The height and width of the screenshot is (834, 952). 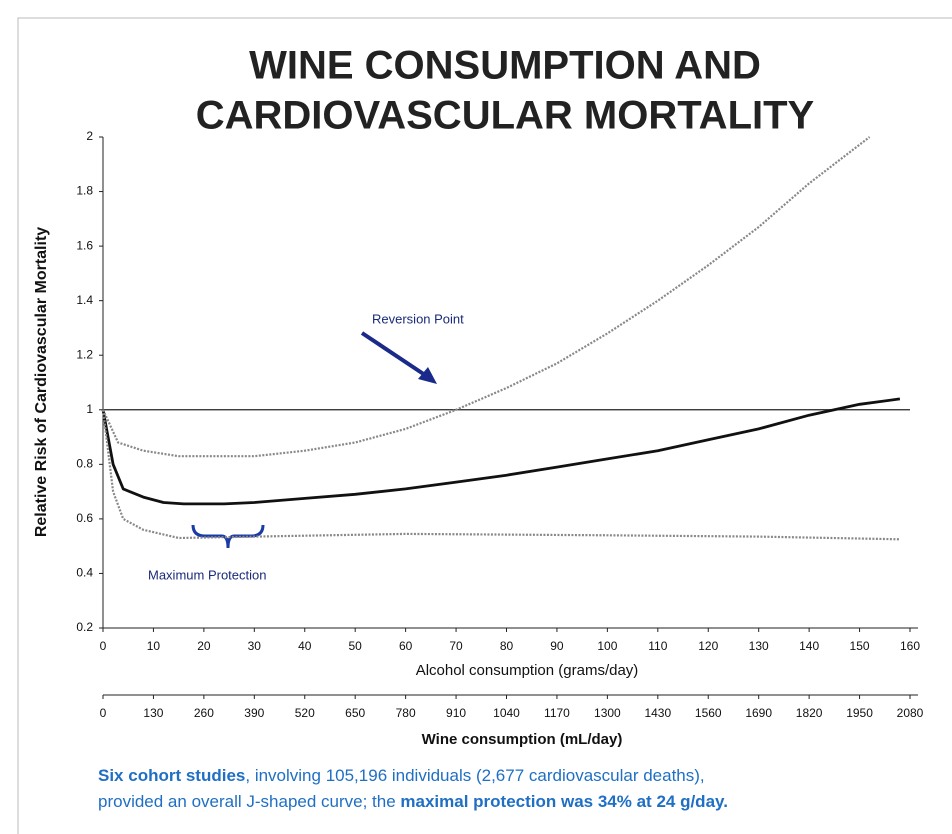 What do you see at coordinates (607, 713) in the screenshot?
I see `x2-tick-label: 1300` at bounding box center [607, 713].